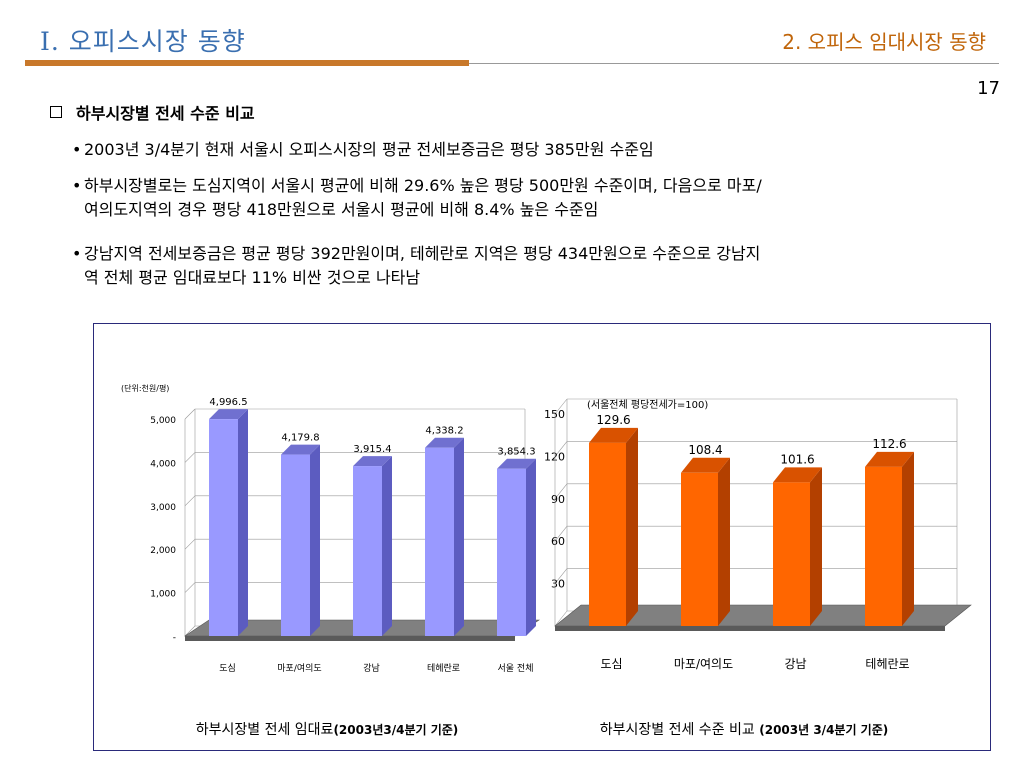  What do you see at coordinates (558, 584) in the screenshot?
I see `y-tick-label: 30` at bounding box center [558, 584].